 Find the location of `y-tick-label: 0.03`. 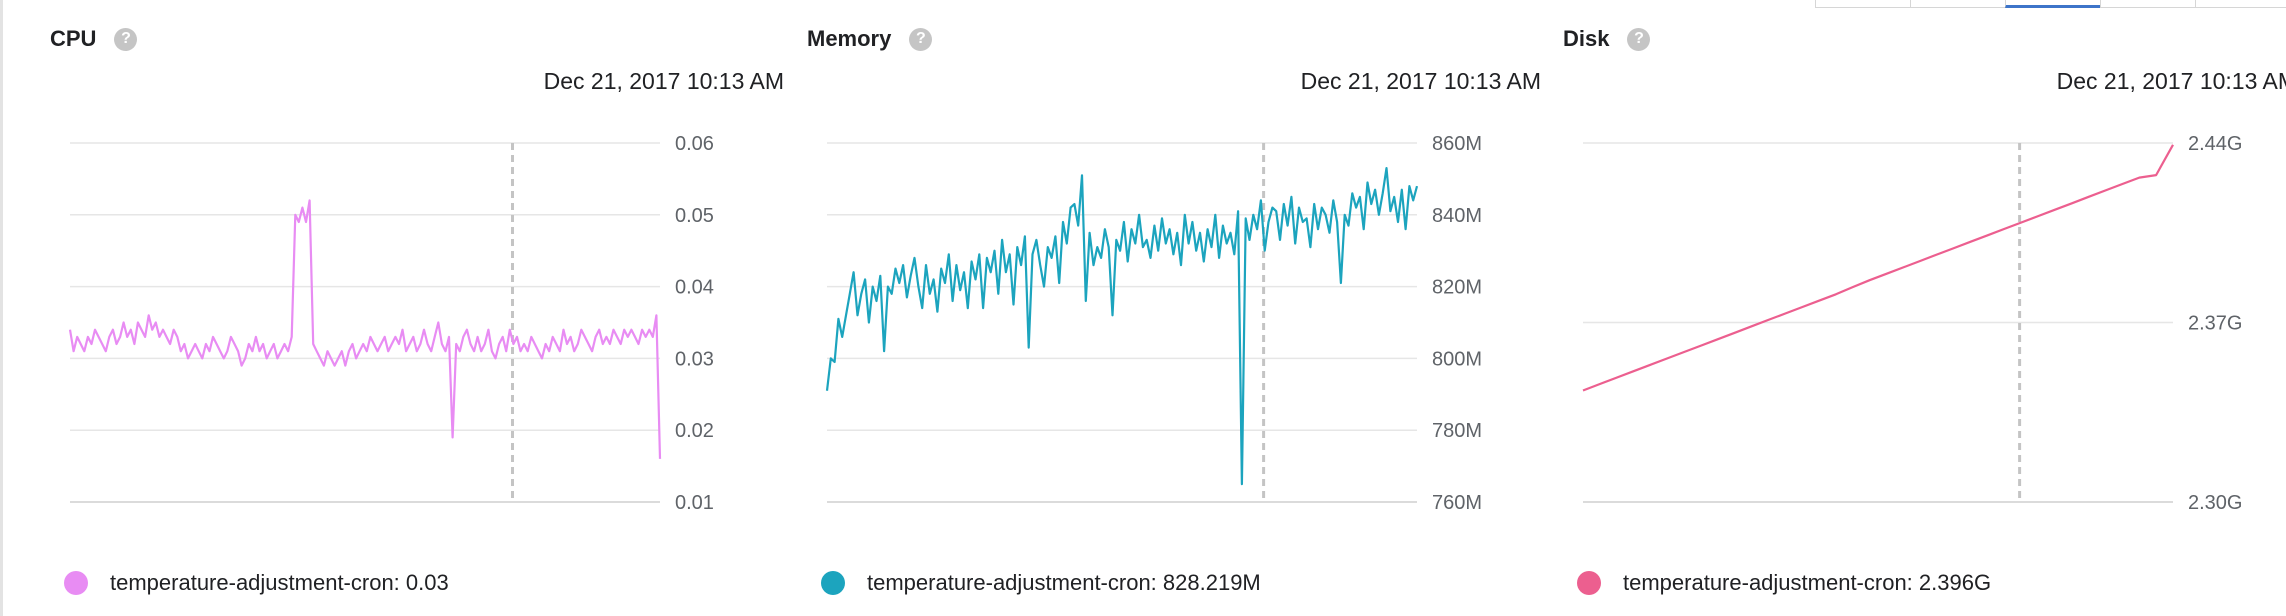

y-tick-label: 0.03 is located at coordinates (694, 359).